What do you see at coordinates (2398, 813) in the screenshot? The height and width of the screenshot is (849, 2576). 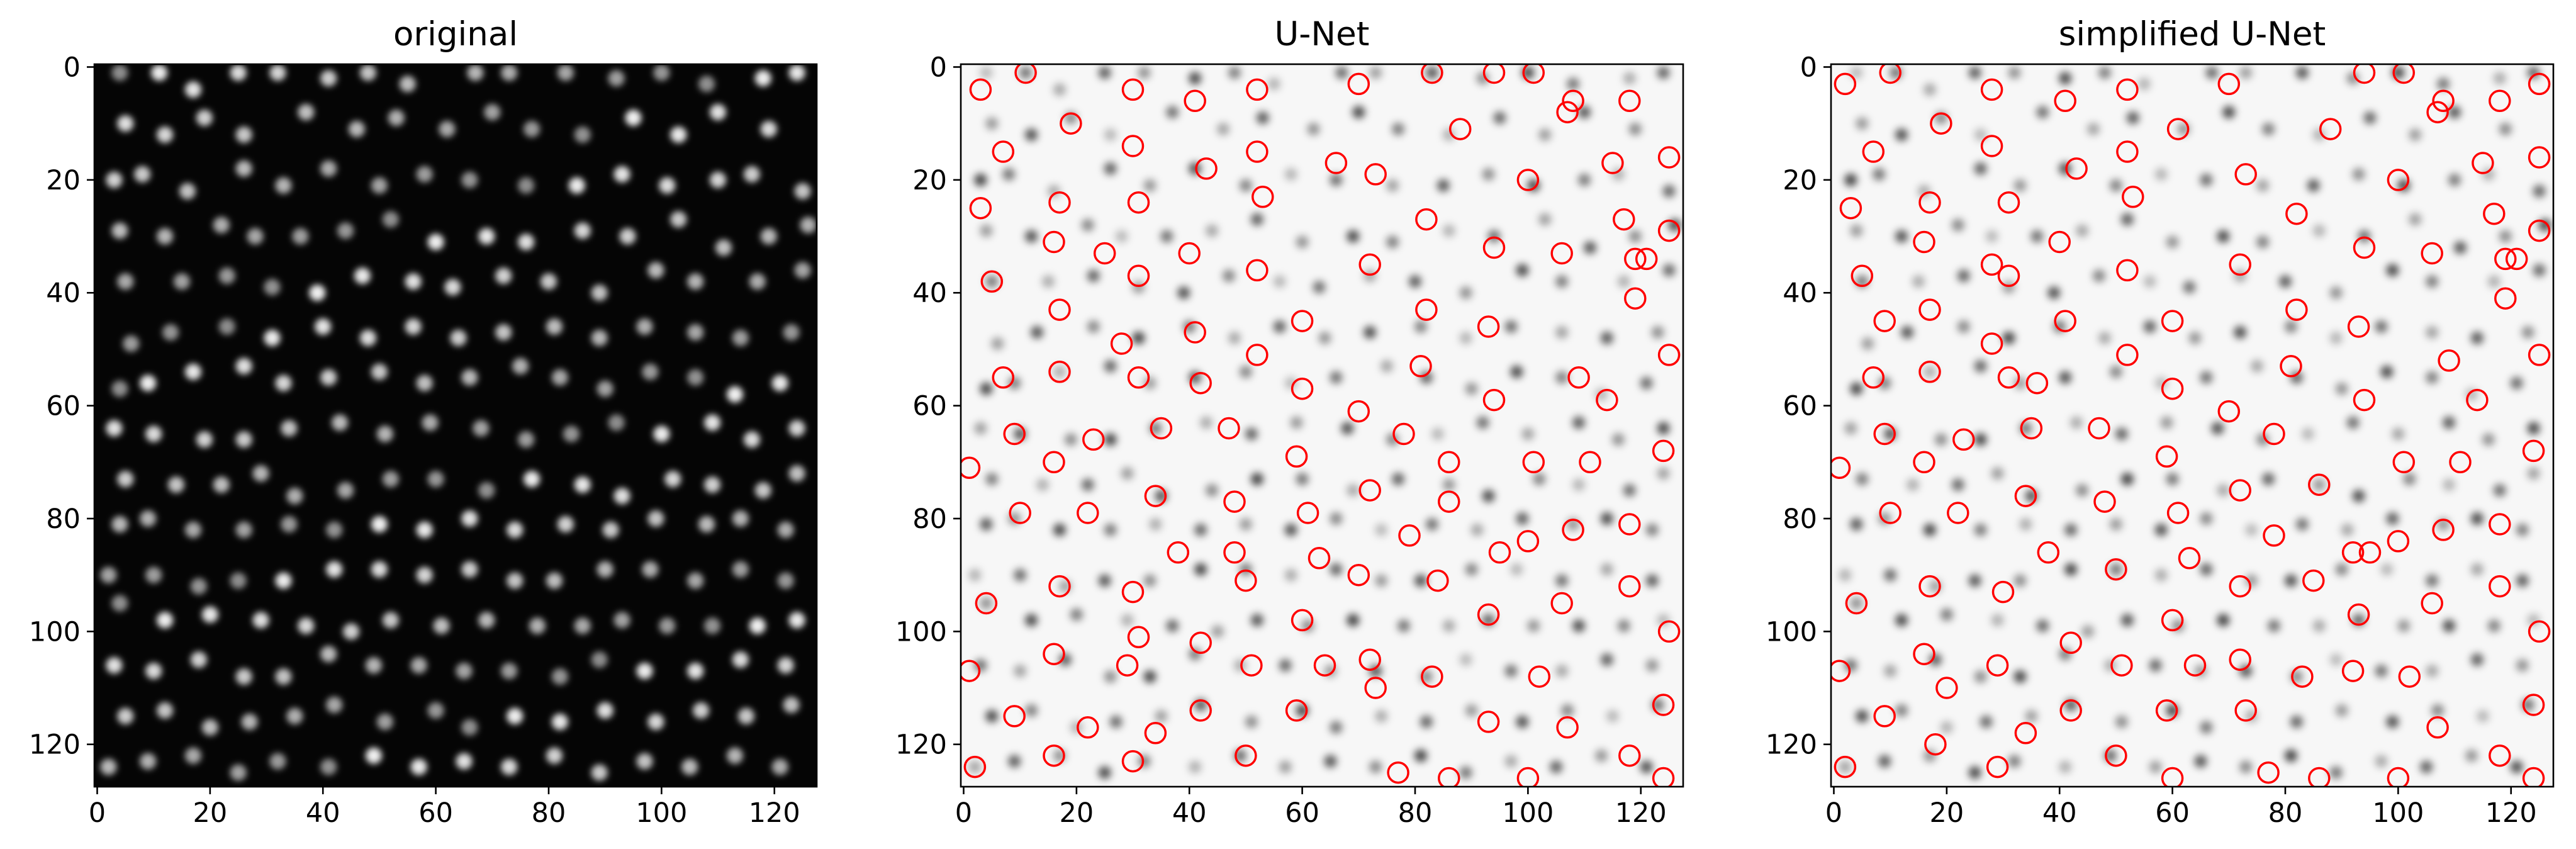 I see `x-tick-label: 100` at bounding box center [2398, 813].